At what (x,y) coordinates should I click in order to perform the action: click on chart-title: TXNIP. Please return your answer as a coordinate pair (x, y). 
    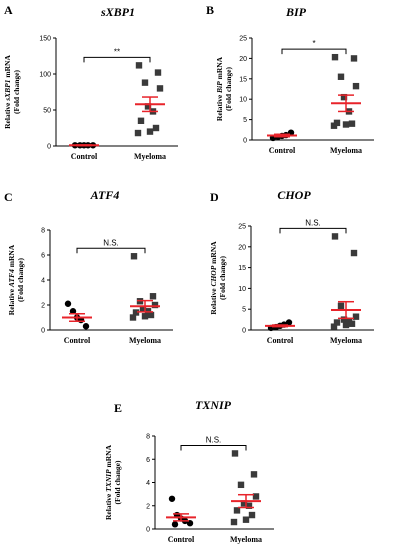
    Looking at the image, I should click on (213, 405).